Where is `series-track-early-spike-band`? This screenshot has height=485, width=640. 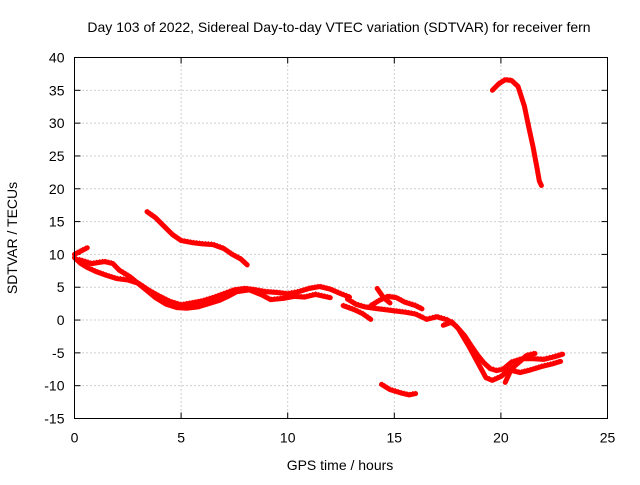
series-track-early-spike-band is located at coordinates (81, 249).